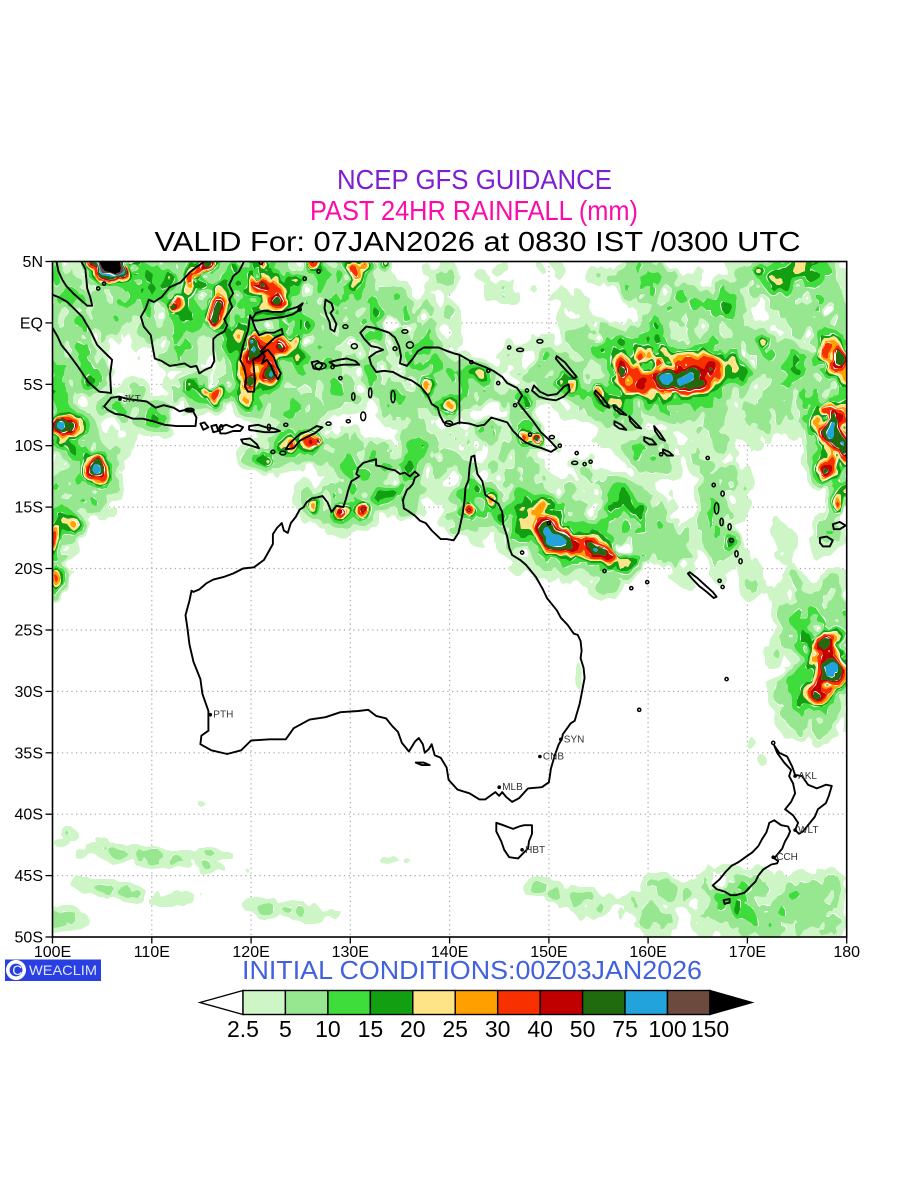  I want to click on svg-text: 40, so click(540, 1029).